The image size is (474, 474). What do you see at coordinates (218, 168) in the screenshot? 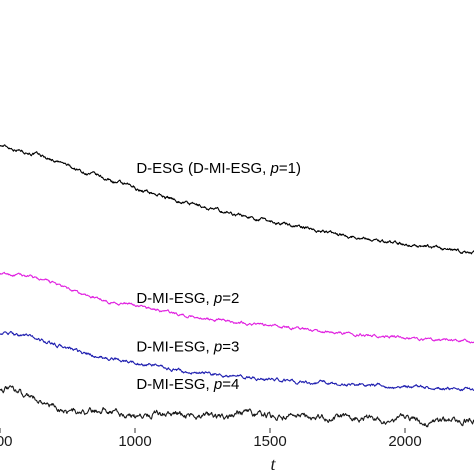
I see `series-label-1: D-ESG (D-MI-ESG, p=1)` at bounding box center [218, 168].